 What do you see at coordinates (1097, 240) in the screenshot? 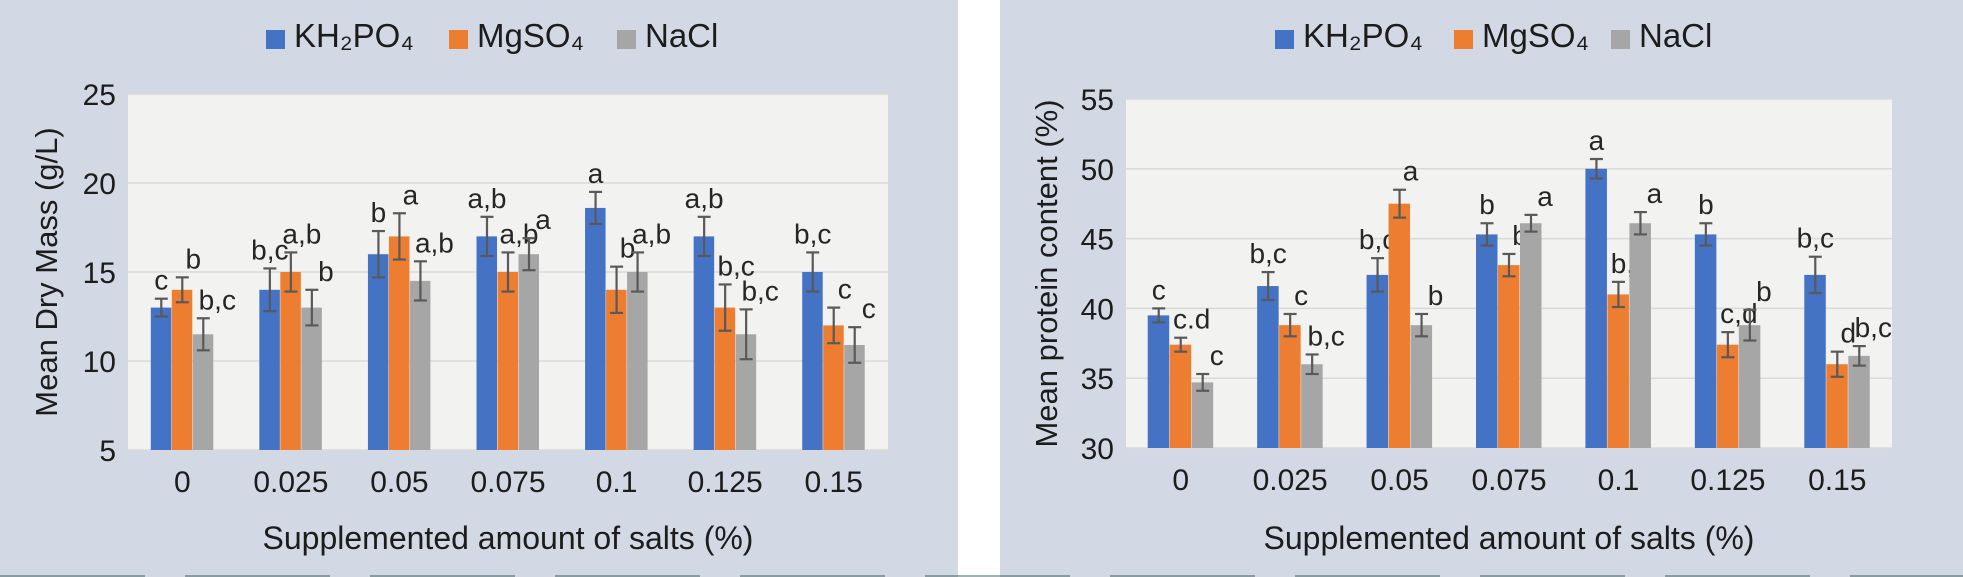
I see `y-tick-label: 45` at bounding box center [1097, 240].